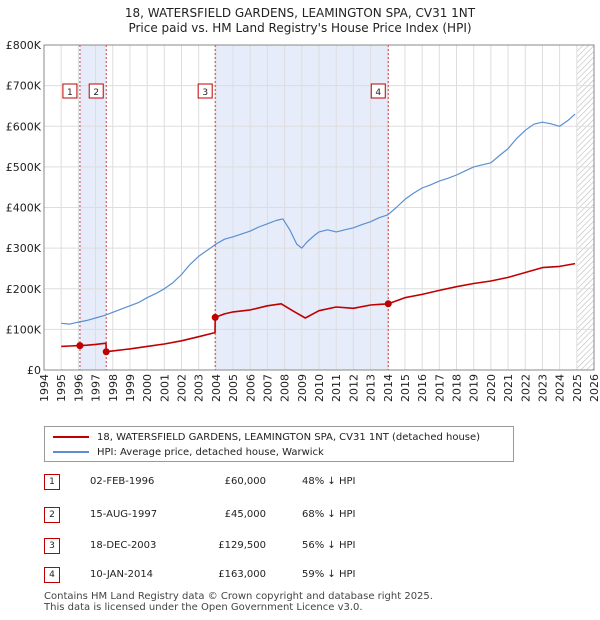 The image size is (600, 620). What do you see at coordinates (24, 208) in the screenshot?
I see `y-tick-label-4: £400K` at bounding box center [24, 208].